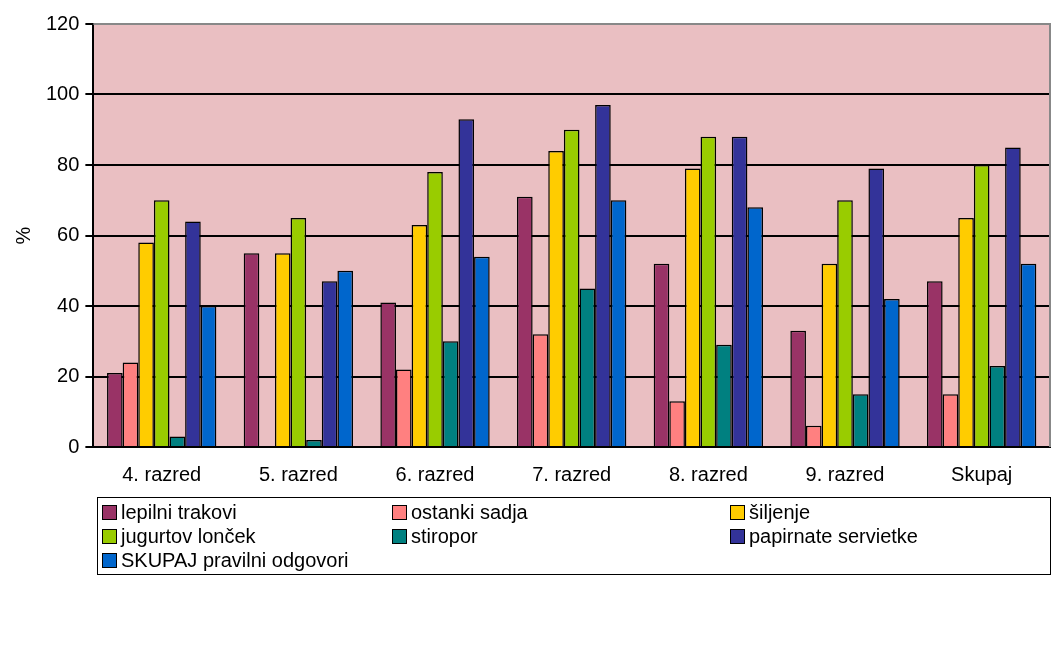 This screenshot has width=1053, height=646. Describe the element at coordinates (68, 163) in the screenshot. I see `y-tick-label: 80` at that location.